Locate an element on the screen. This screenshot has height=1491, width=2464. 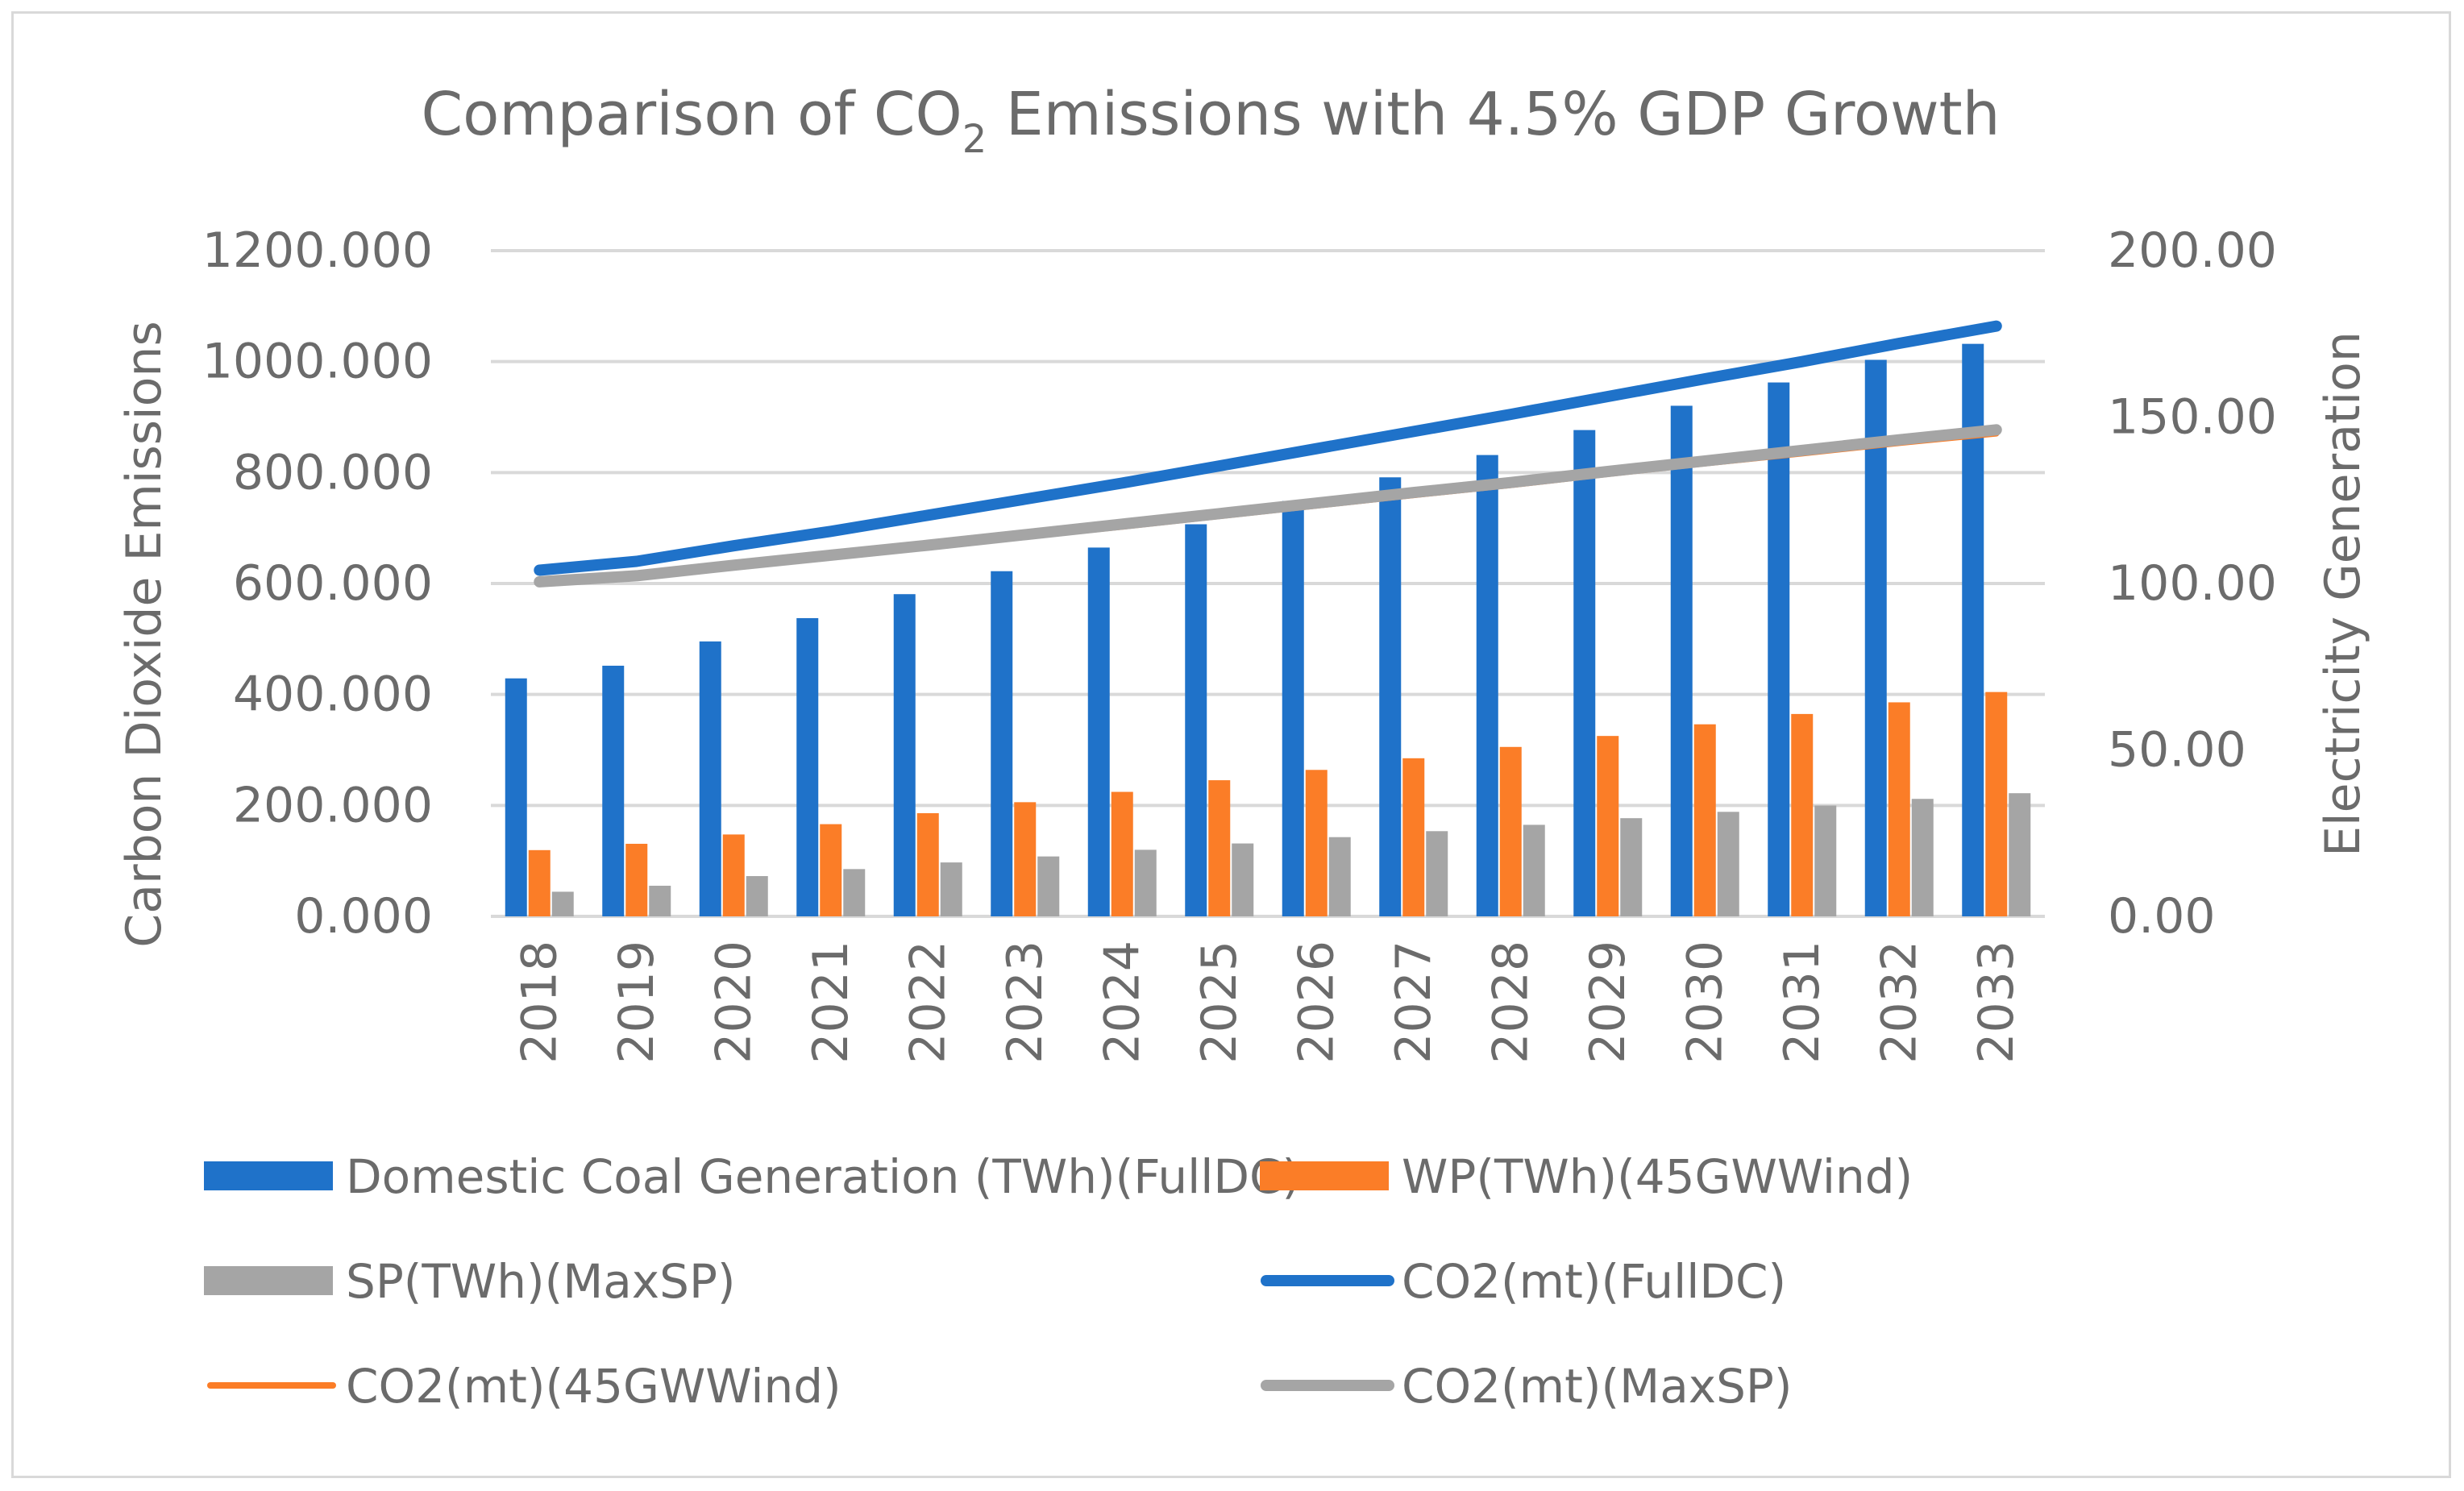
line-series is located at coordinates (1268, 454).